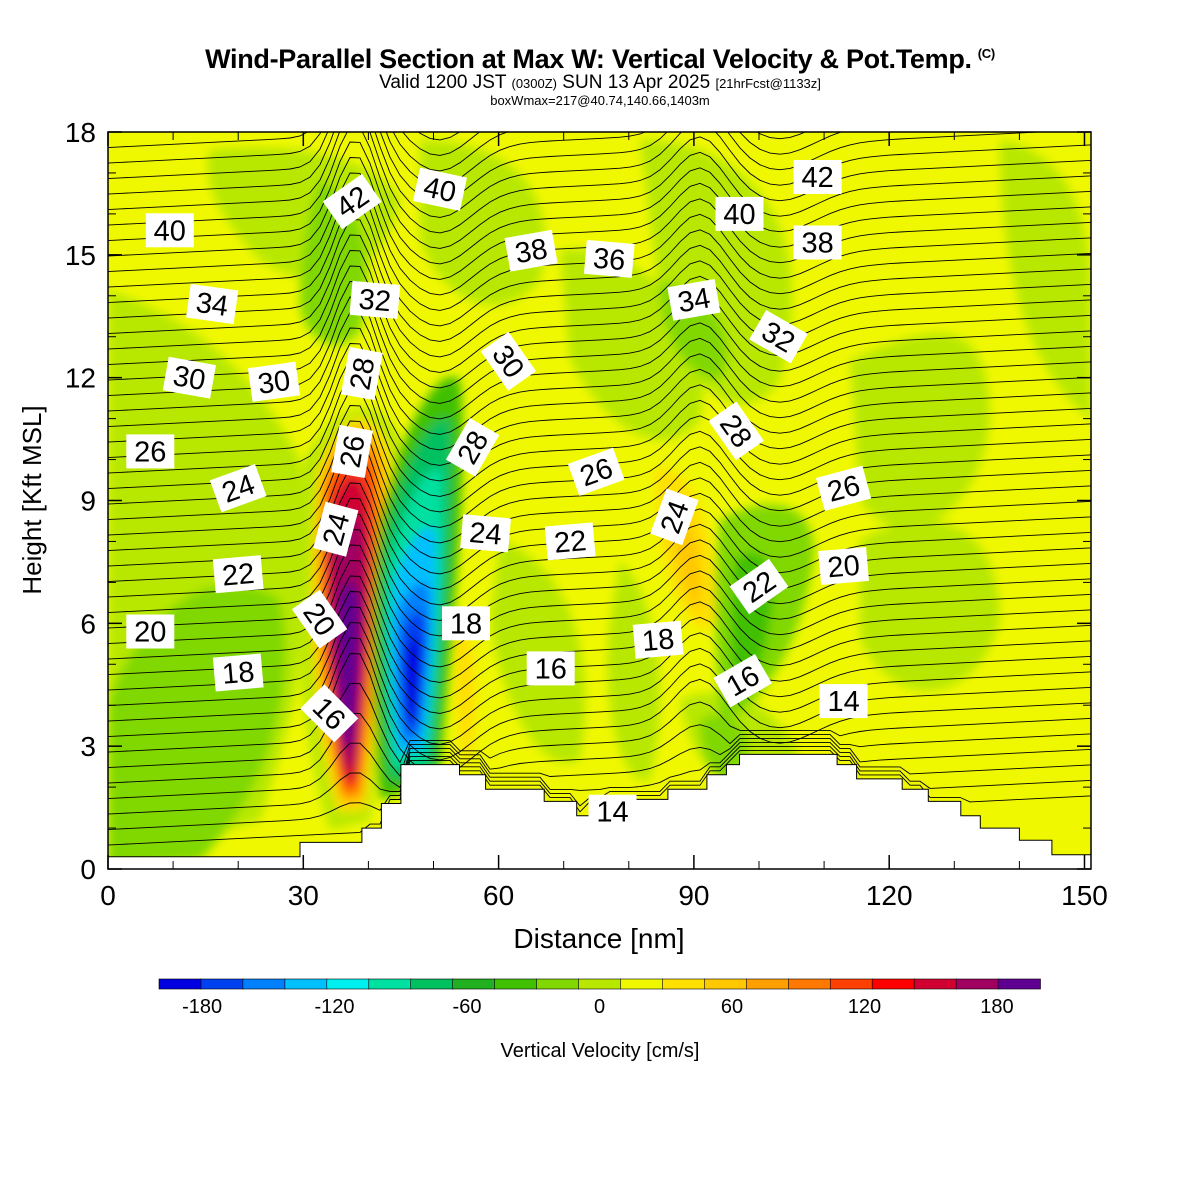 This screenshot has width=1200, height=1200. Describe the element at coordinates (843, 566) in the screenshot. I see `contour-label: 20` at that location.